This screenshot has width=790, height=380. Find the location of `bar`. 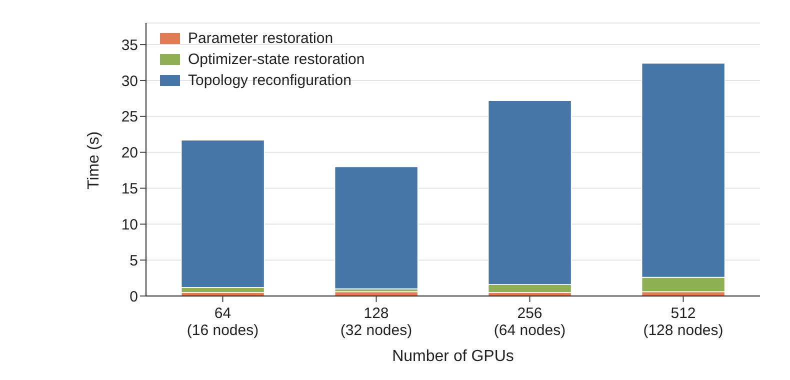

bar is located at coordinates (376, 228).